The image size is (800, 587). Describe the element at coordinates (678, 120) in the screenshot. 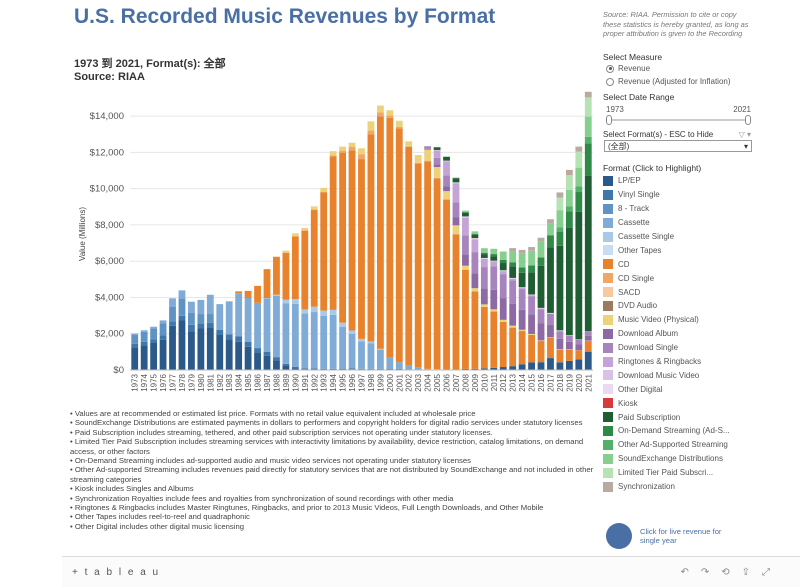

I see `slider-track` at that location.